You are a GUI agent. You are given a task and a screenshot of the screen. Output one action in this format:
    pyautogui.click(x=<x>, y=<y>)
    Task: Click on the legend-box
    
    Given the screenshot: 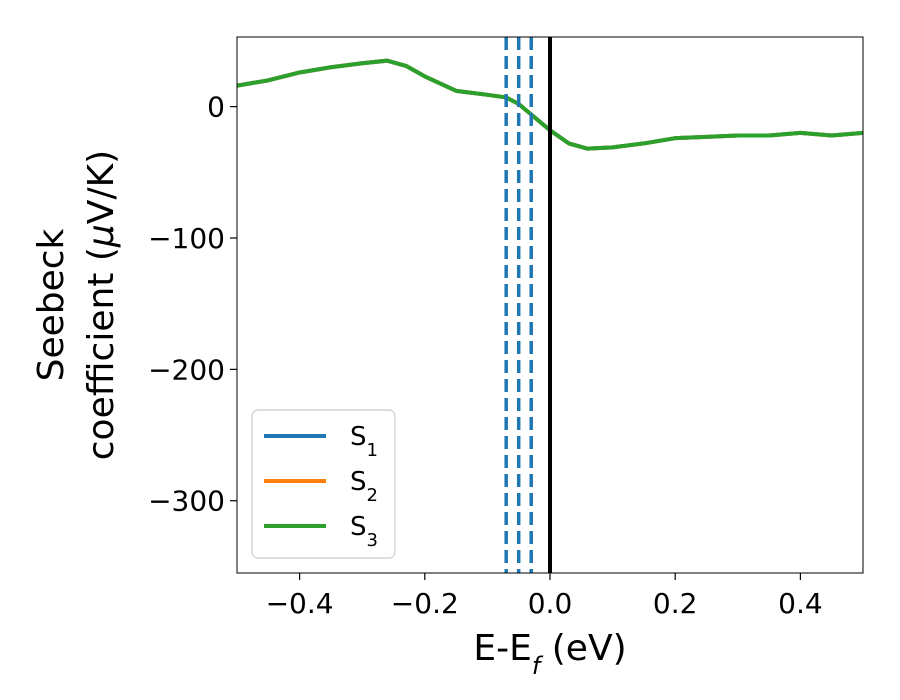 What is the action you would take?
    pyautogui.click(x=323, y=484)
    